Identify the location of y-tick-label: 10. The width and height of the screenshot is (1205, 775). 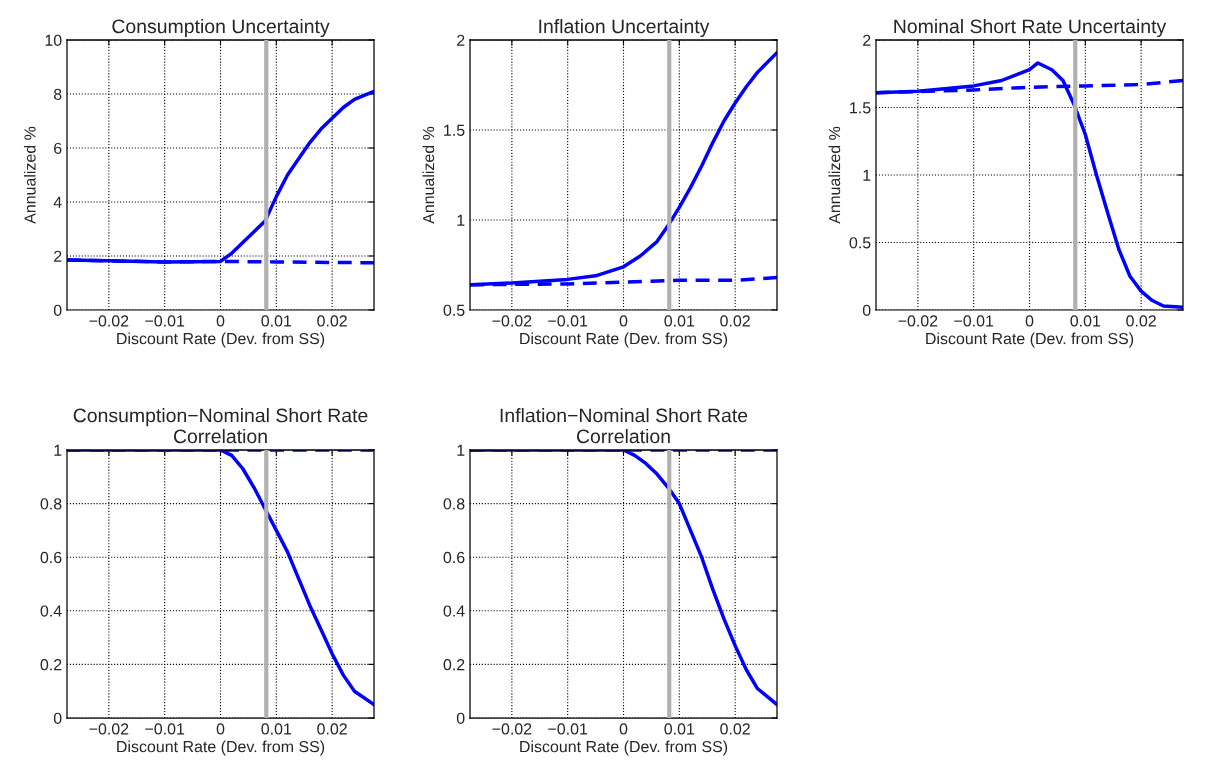
(53, 40).